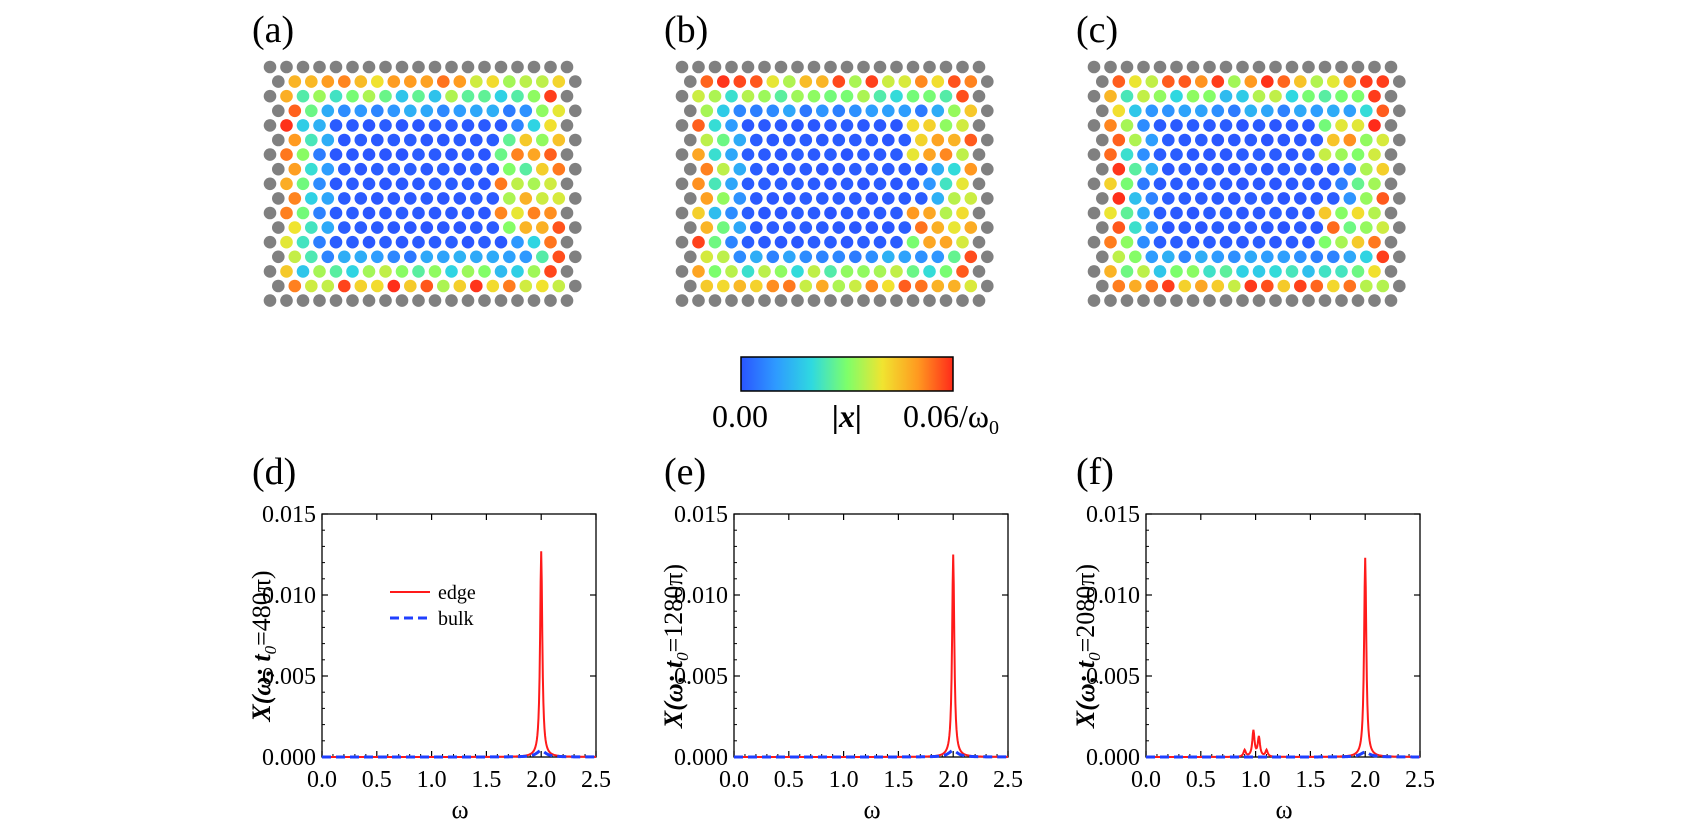 The image size is (1684, 823). I want to click on x-tick-label: 2.0, so click(541, 780).